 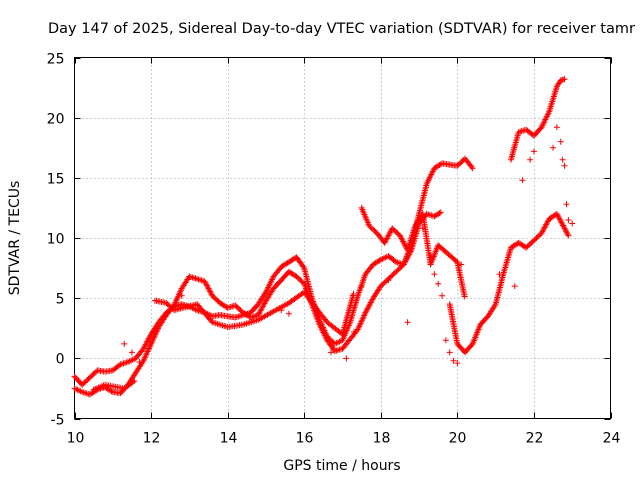 What do you see at coordinates (60, 300) in the screenshot?
I see `y-tick-label: 5` at bounding box center [60, 300].